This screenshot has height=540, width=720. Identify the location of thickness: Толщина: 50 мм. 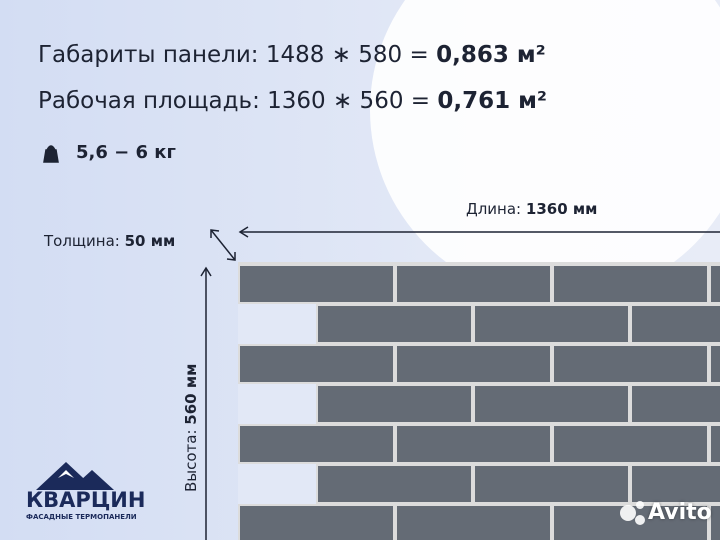
(109, 241).